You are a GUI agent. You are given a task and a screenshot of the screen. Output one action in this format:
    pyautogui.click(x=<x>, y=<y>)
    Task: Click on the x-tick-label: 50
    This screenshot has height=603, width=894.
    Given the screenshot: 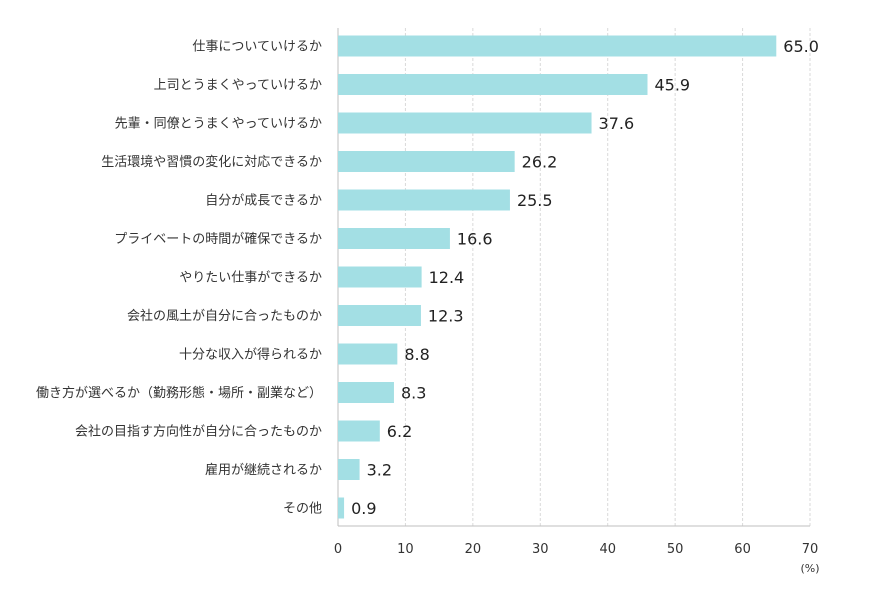 What is the action you would take?
    pyautogui.click(x=675, y=549)
    